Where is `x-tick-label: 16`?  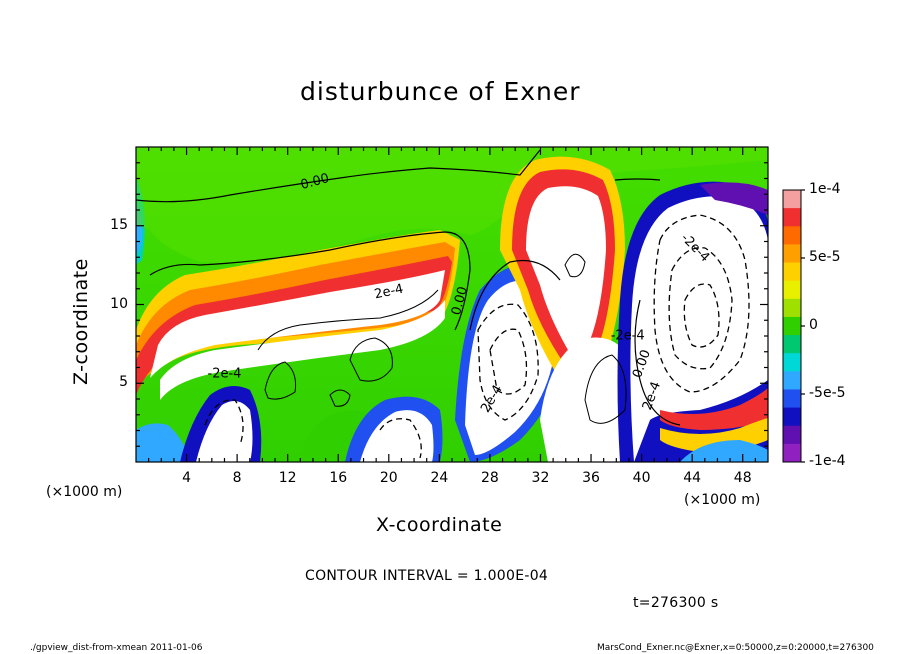 x-tick-label: 16 is located at coordinates (338, 478).